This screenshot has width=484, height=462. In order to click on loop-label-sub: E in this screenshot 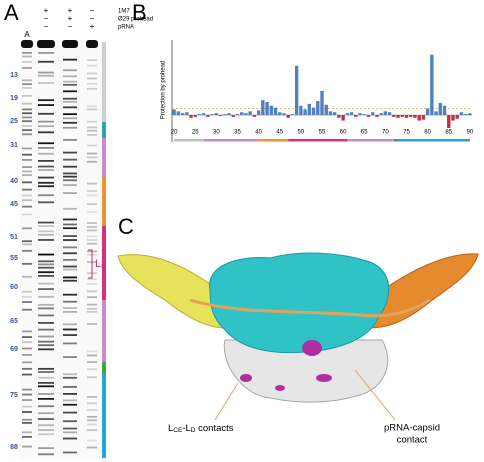, I will do `click(103, 267)`.